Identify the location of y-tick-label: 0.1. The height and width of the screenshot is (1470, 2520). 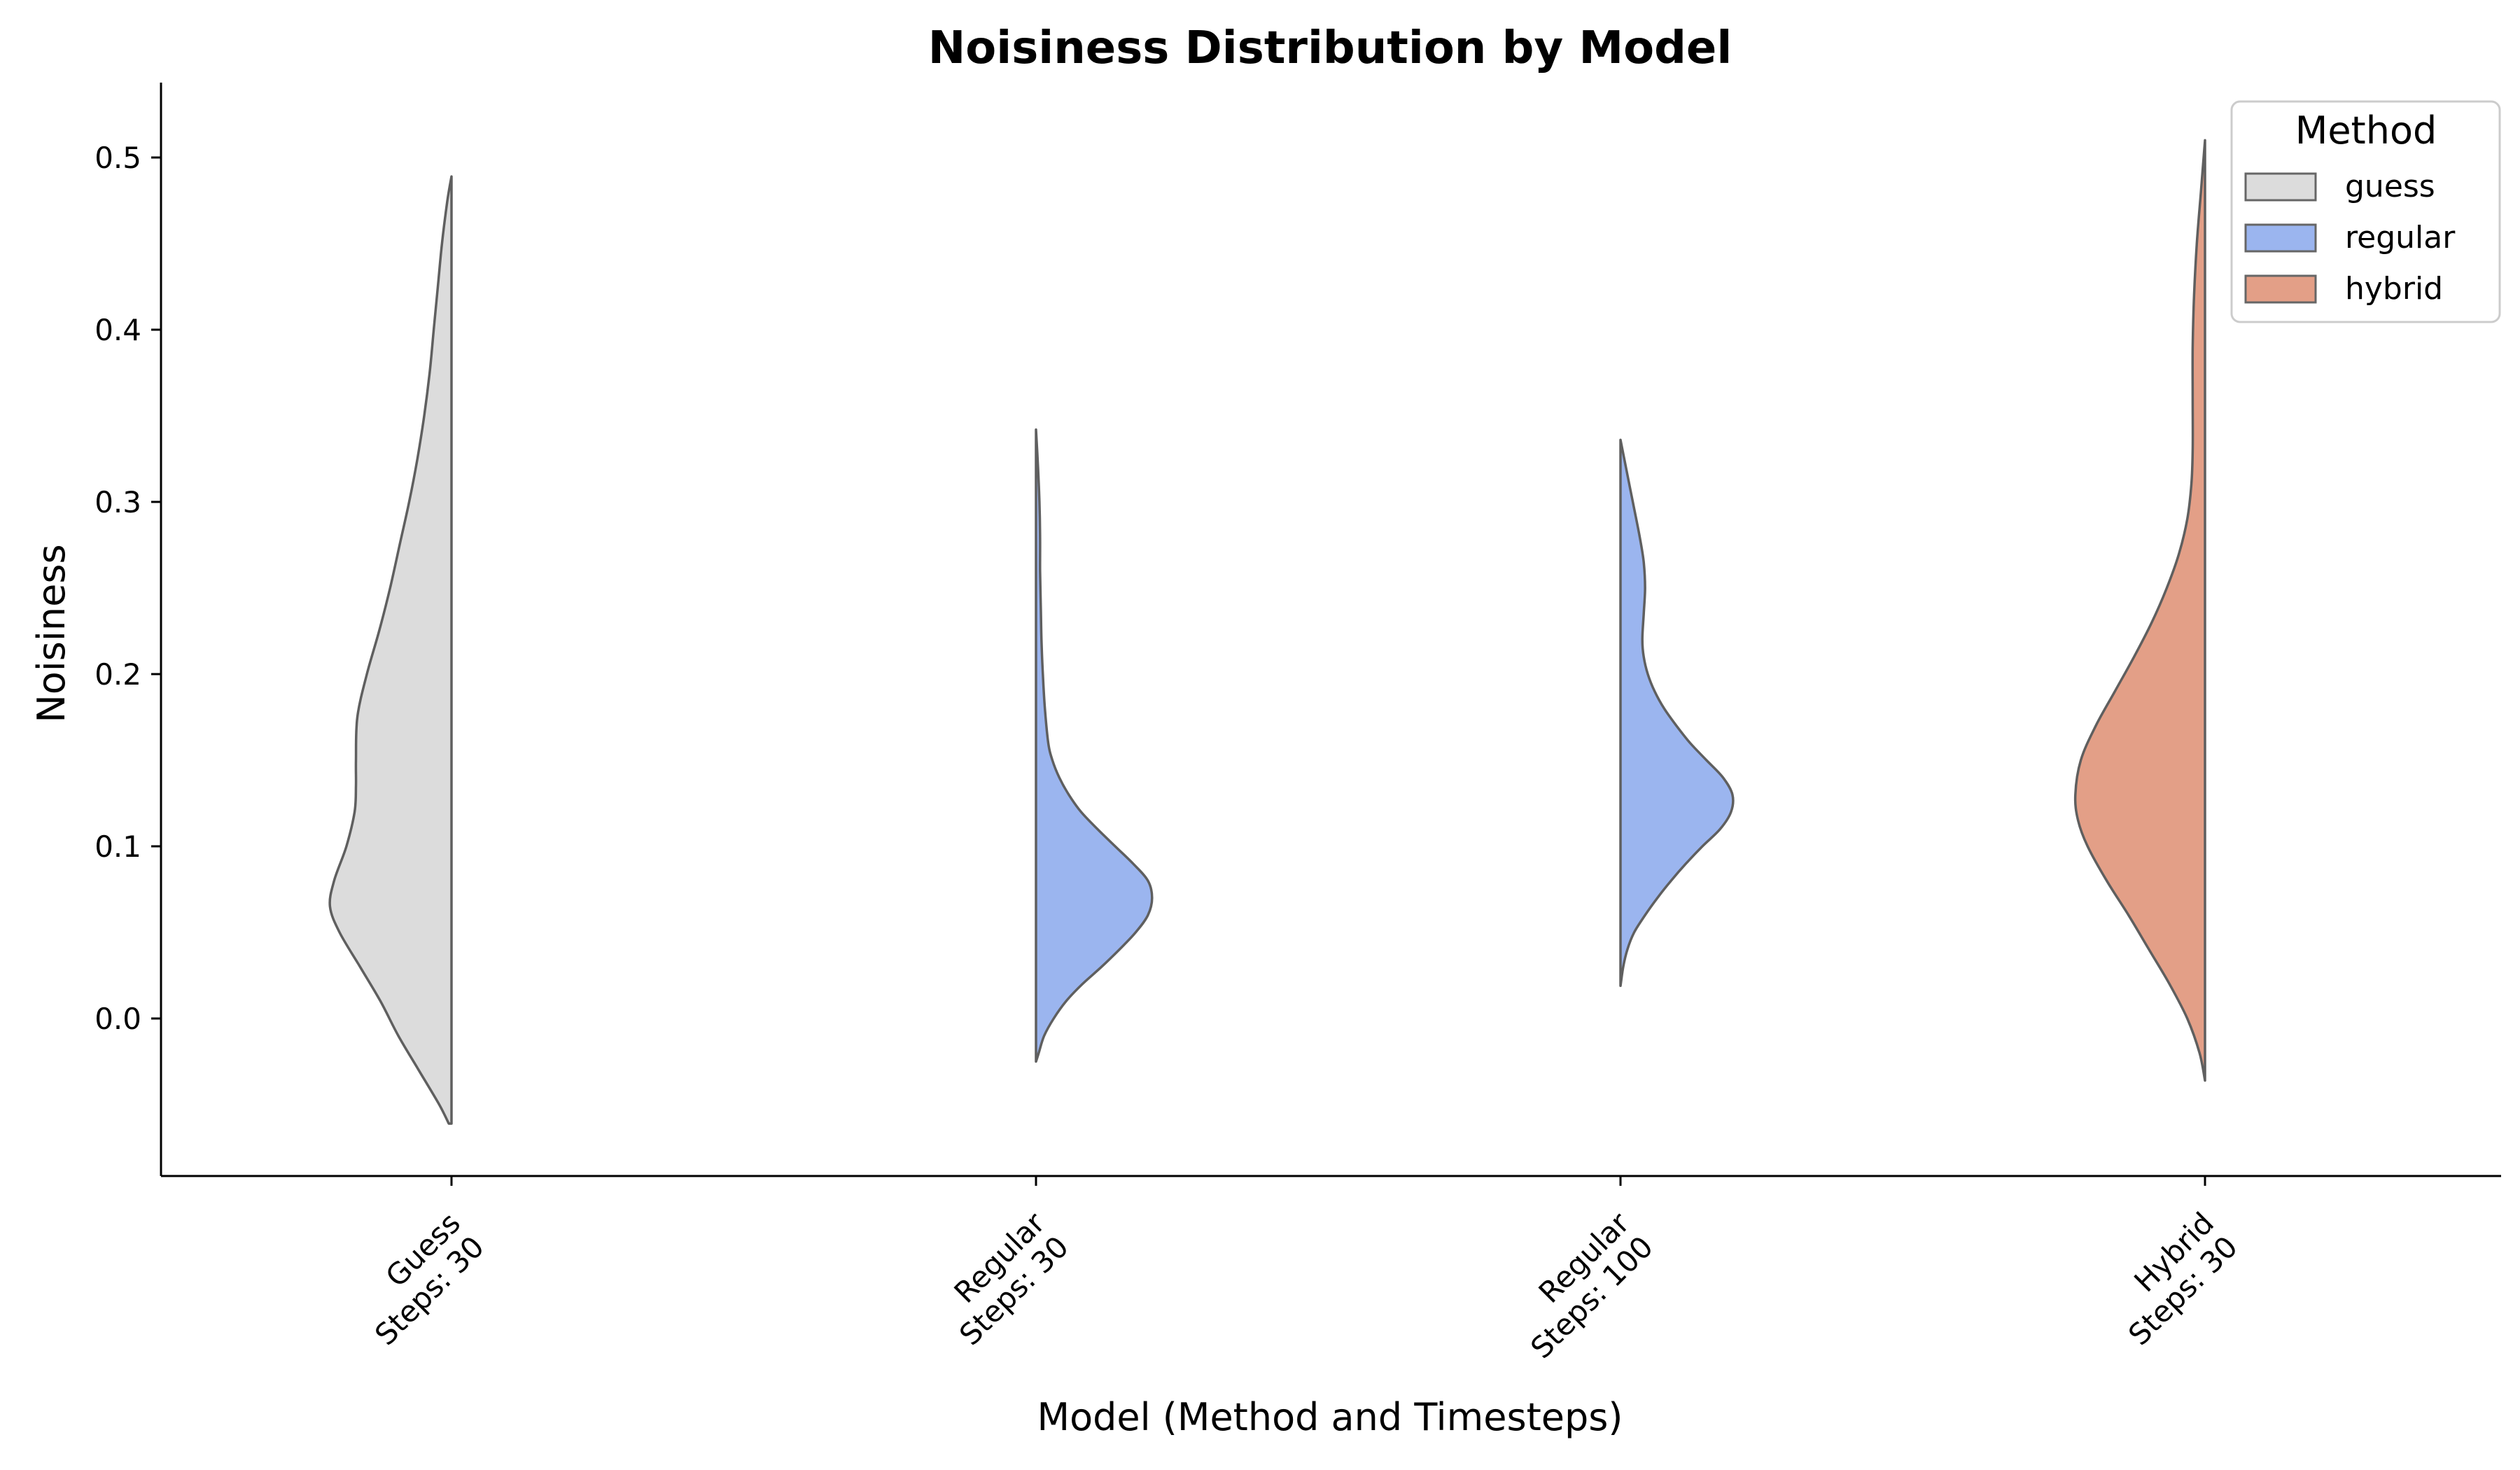
(117, 847).